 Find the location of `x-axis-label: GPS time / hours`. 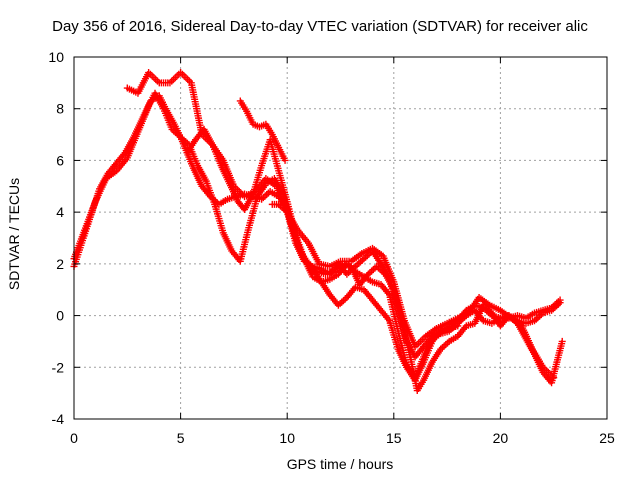

x-axis-label: GPS time / hours is located at coordinates (340, 464).